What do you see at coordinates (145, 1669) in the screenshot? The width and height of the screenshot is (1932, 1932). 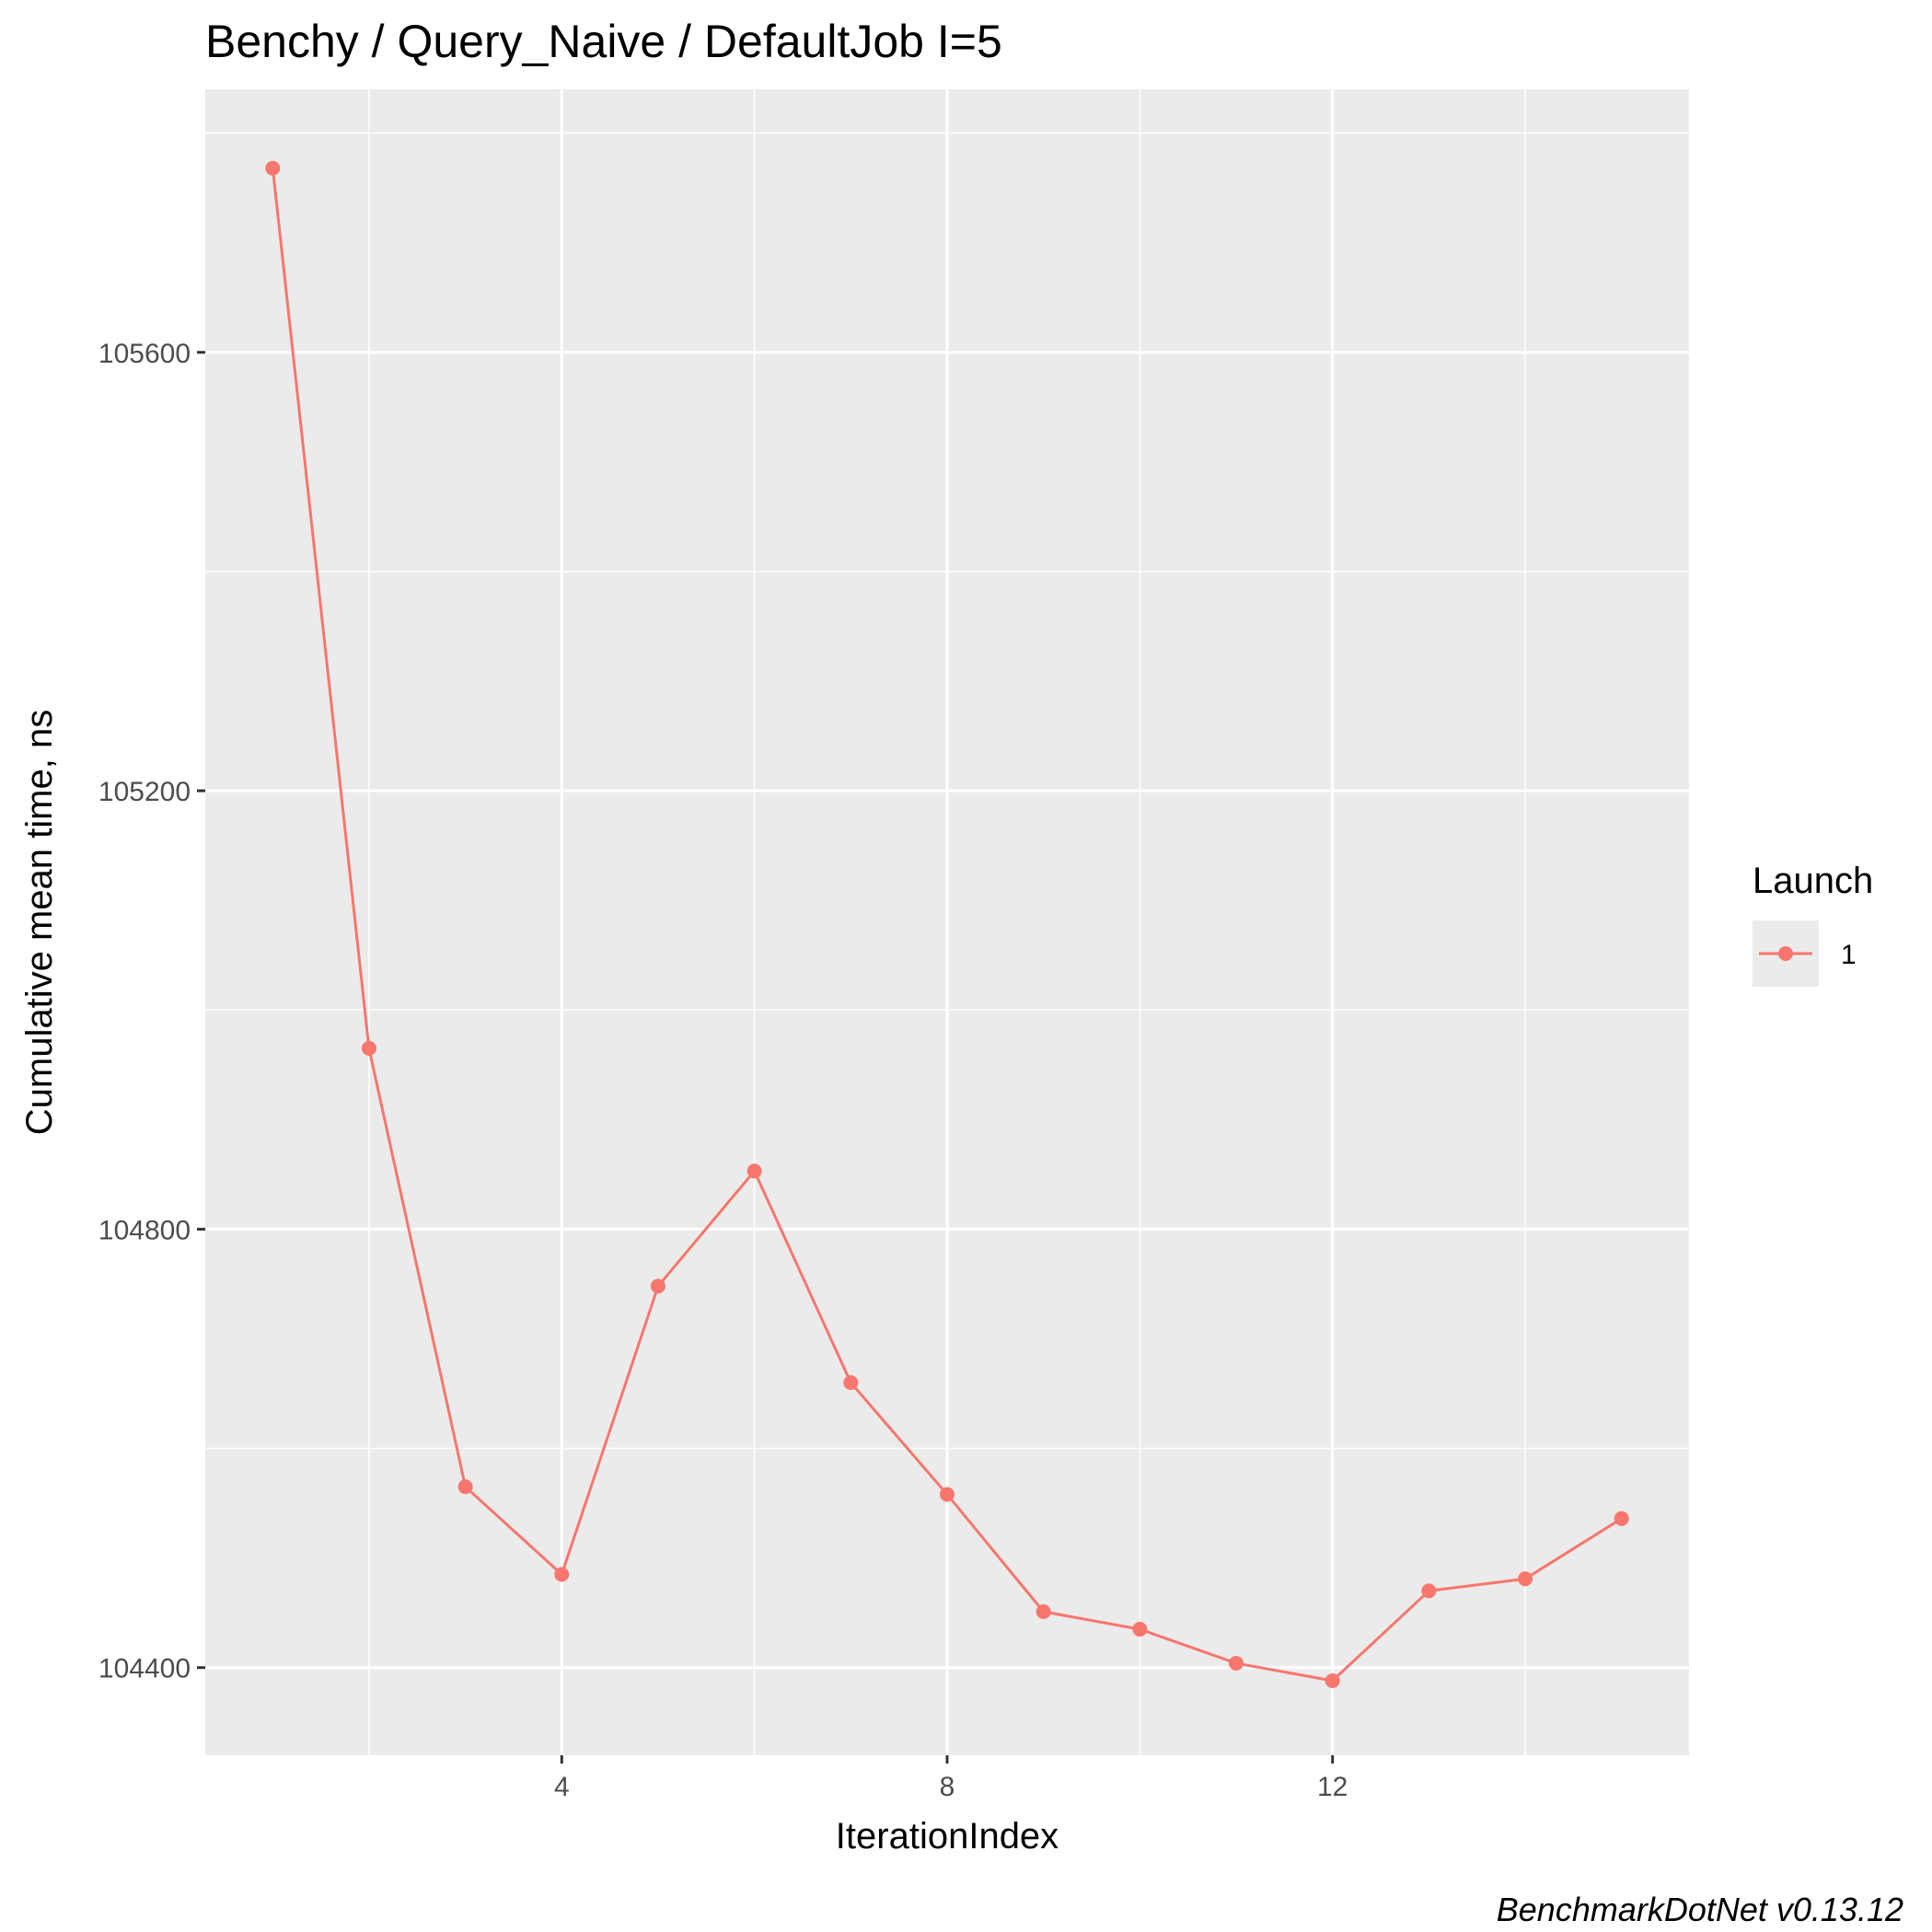 I see `y-tick-label: 104400` at bounding box center [145, 1669].